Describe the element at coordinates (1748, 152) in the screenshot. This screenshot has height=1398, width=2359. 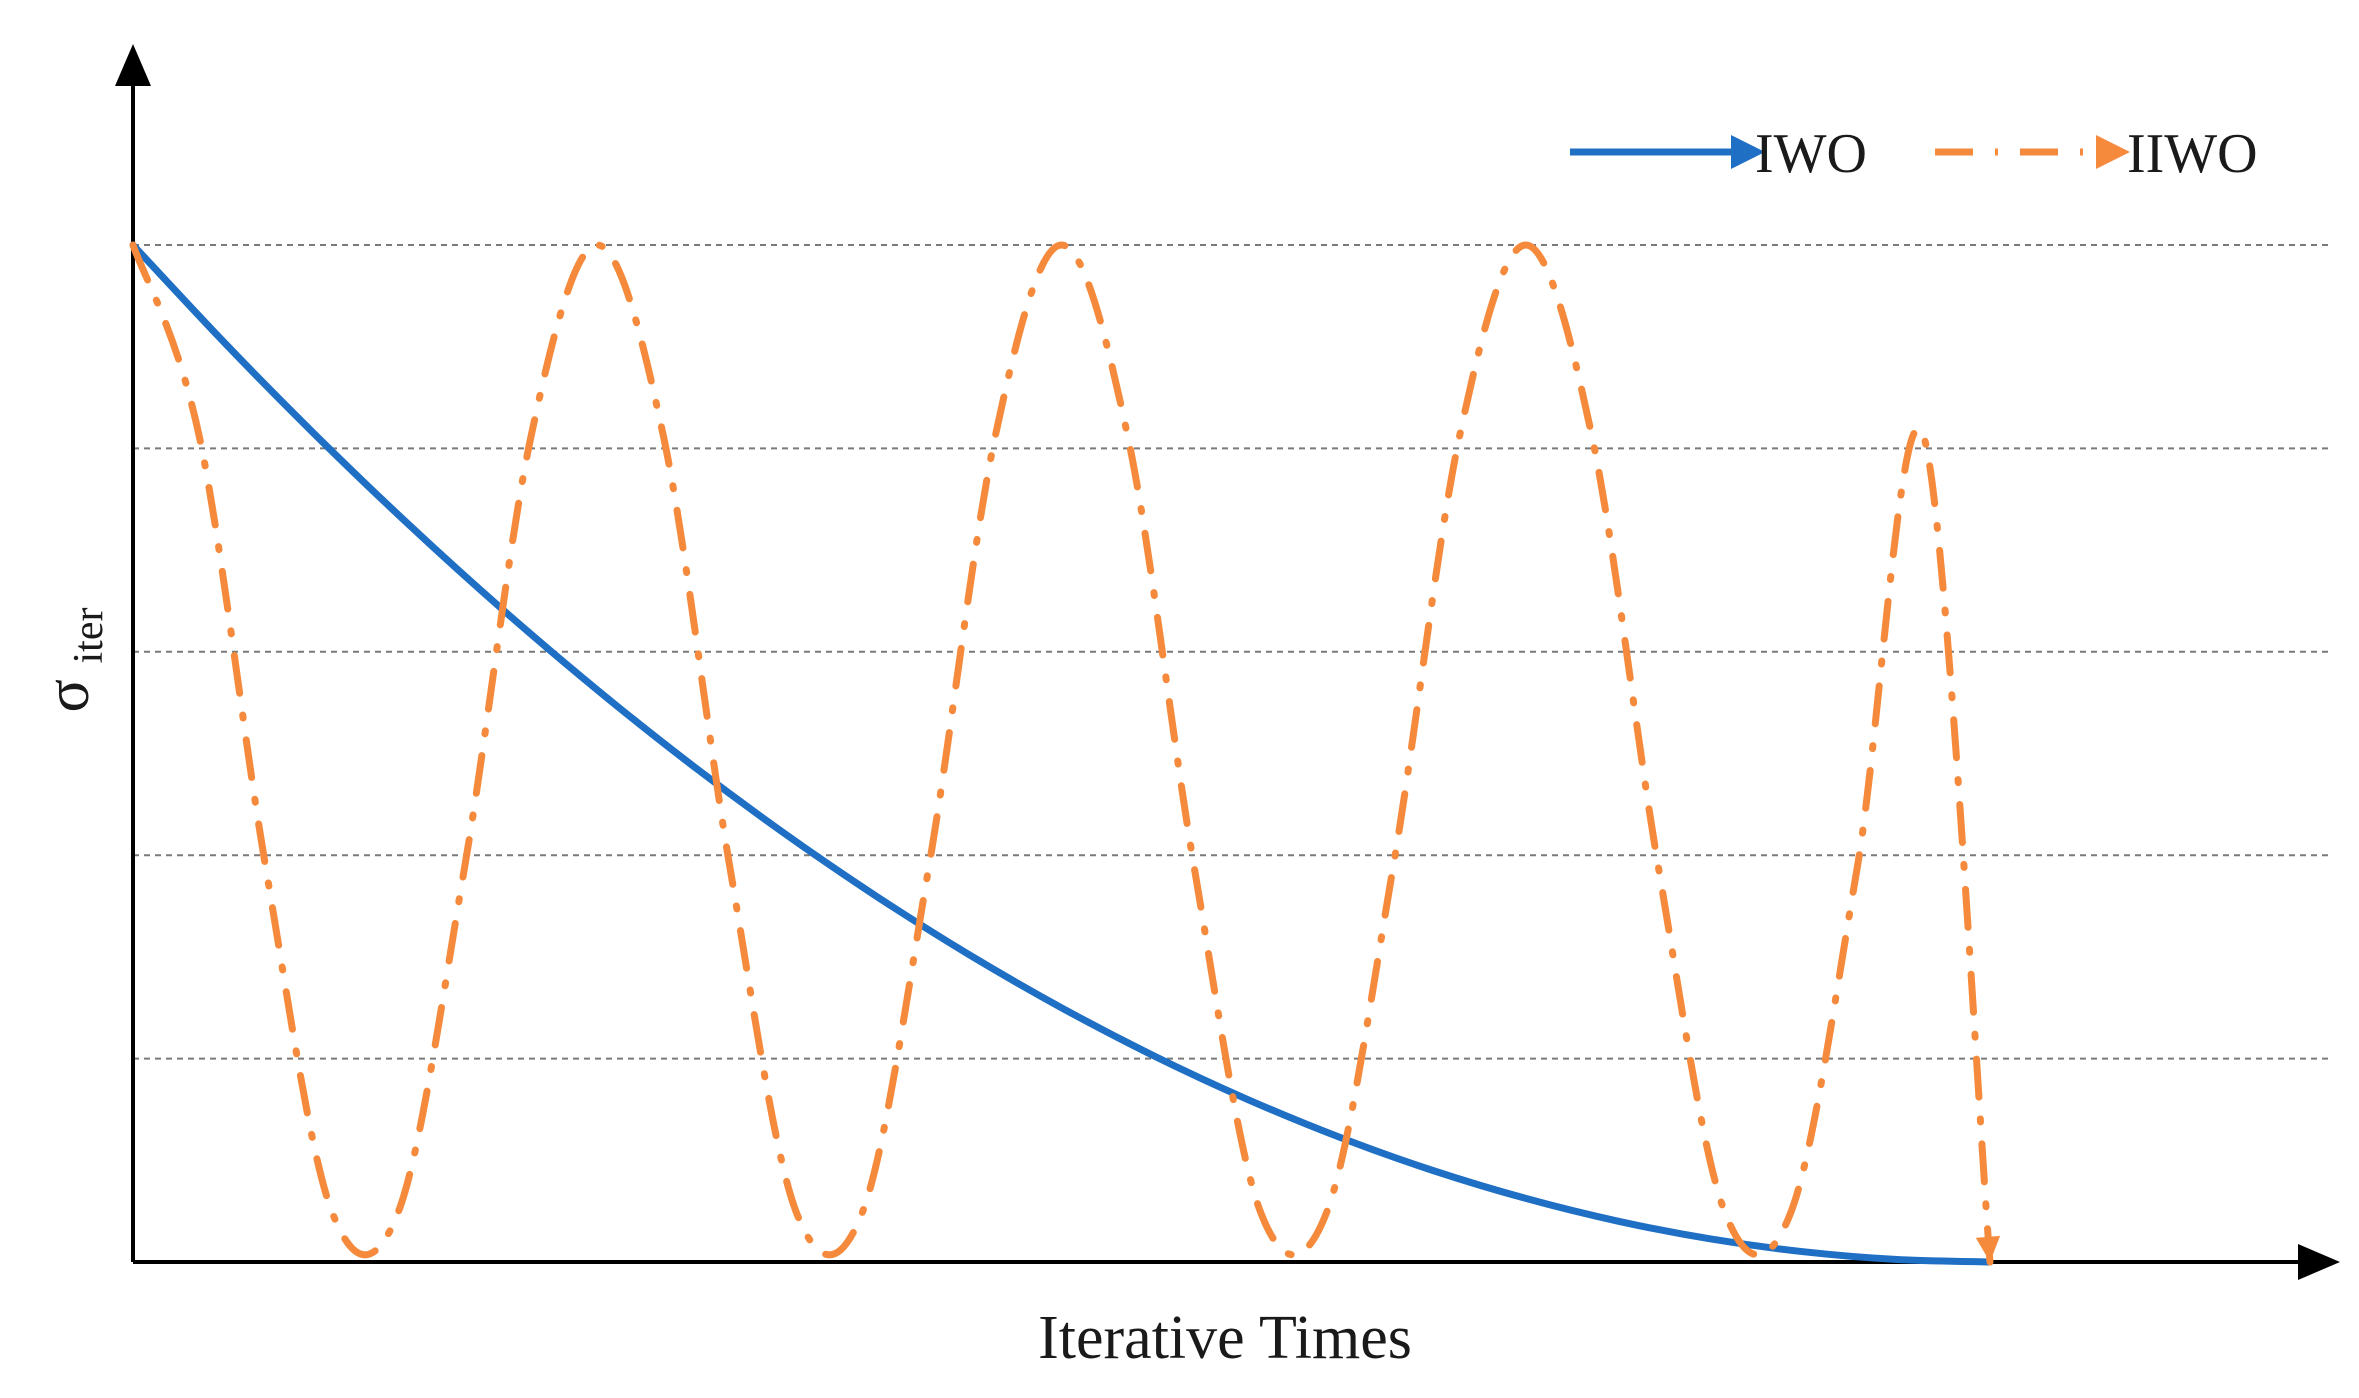
I see `legend-arrow-iwo` at that location.